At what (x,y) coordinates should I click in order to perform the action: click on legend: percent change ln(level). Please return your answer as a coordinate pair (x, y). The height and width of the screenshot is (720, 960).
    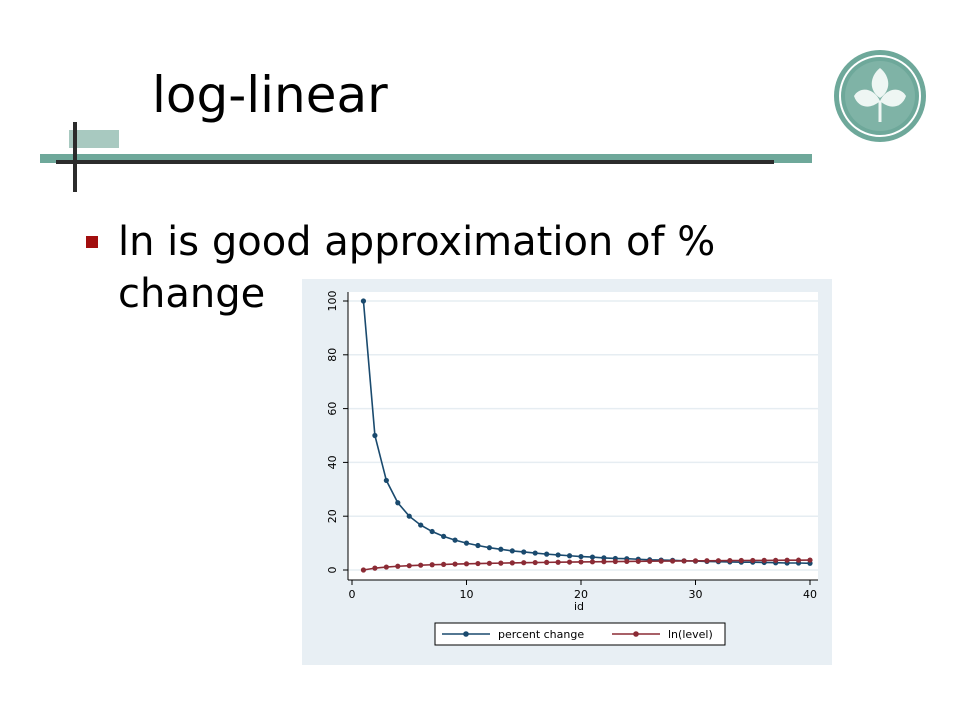
    Looking at the image, I should click on (580, 634).